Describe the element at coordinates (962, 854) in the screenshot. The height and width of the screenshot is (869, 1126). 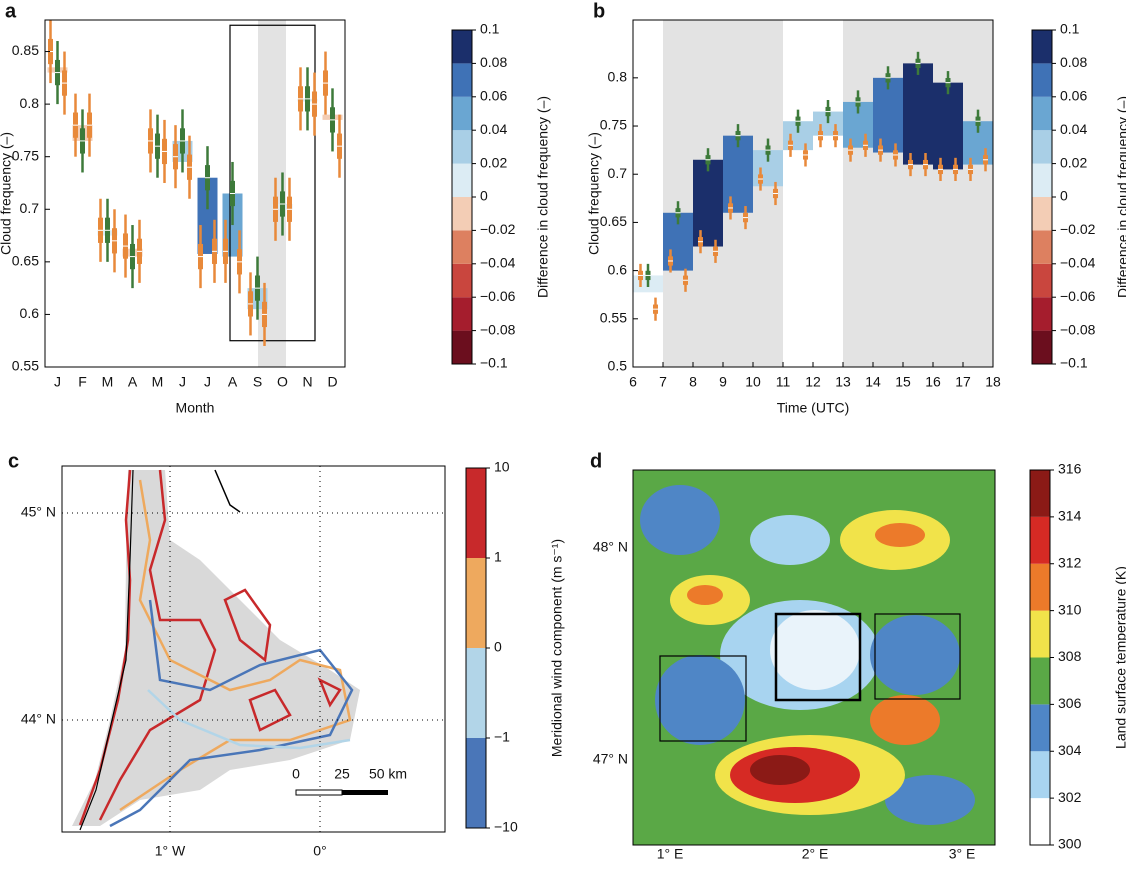
I see `lon-label: 3° E` at that location.